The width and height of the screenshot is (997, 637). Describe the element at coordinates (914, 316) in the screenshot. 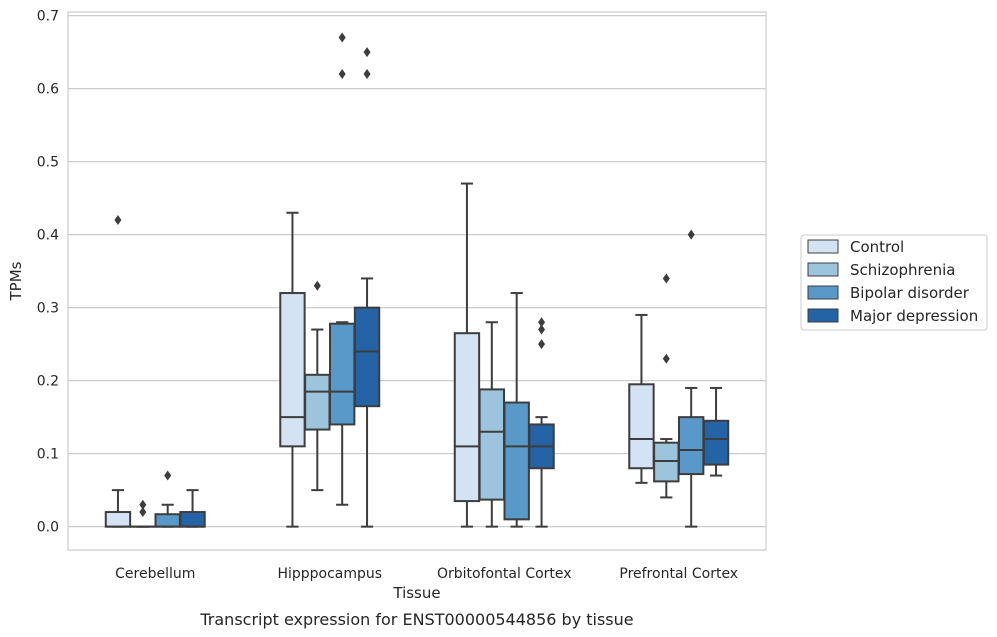

I see `legend-label: Major depression` at that location.